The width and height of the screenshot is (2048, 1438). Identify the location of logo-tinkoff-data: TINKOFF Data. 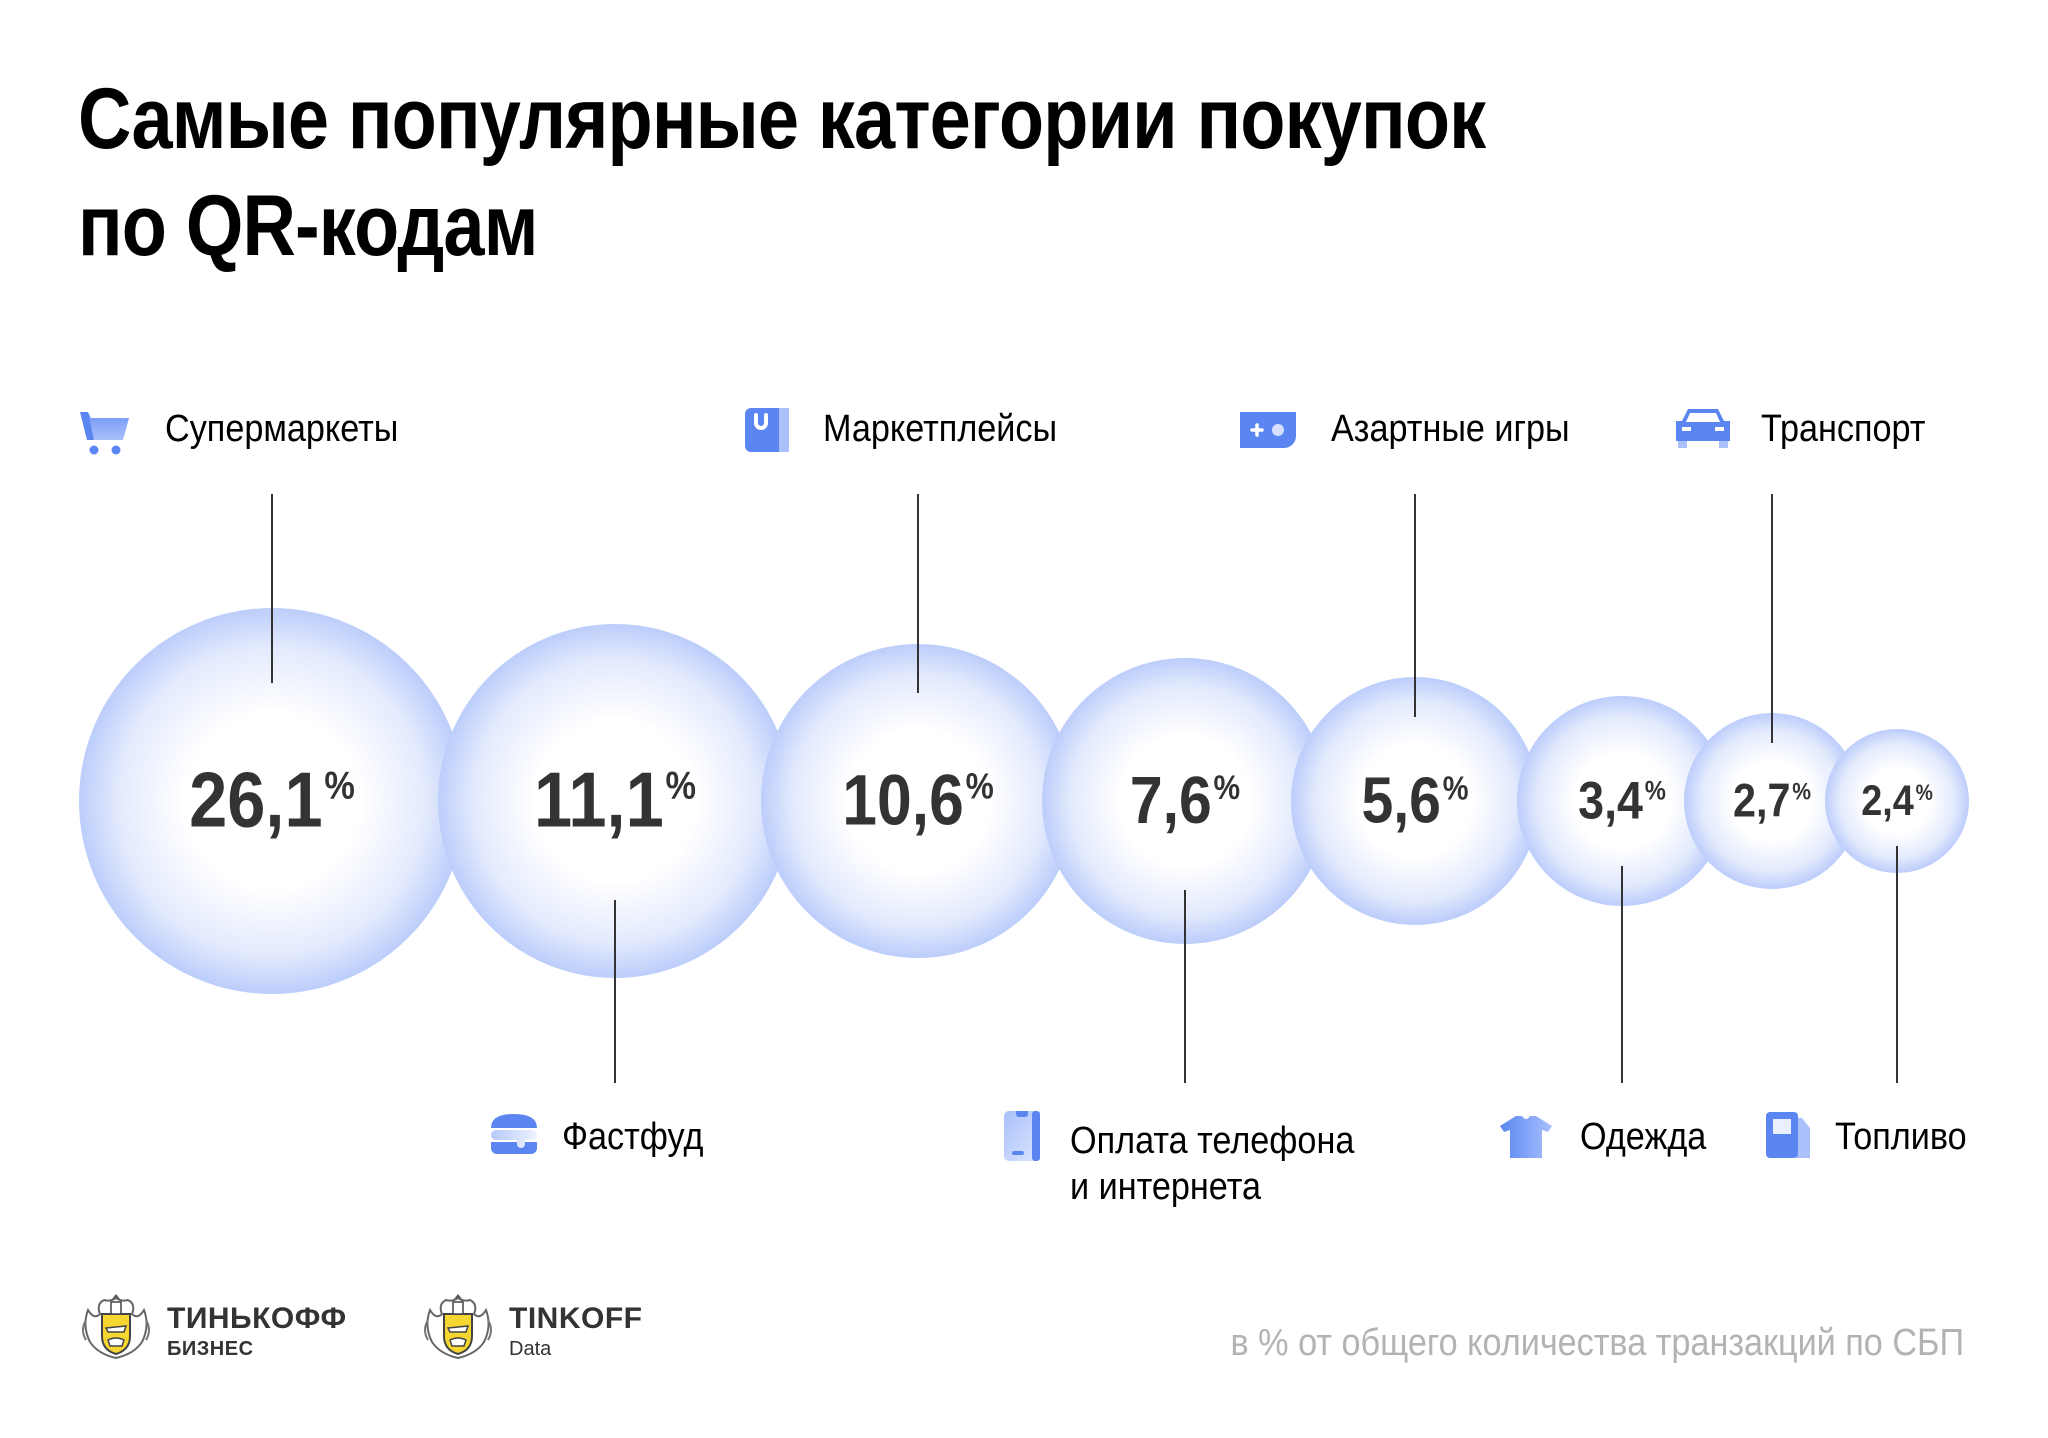
(550, 1326).